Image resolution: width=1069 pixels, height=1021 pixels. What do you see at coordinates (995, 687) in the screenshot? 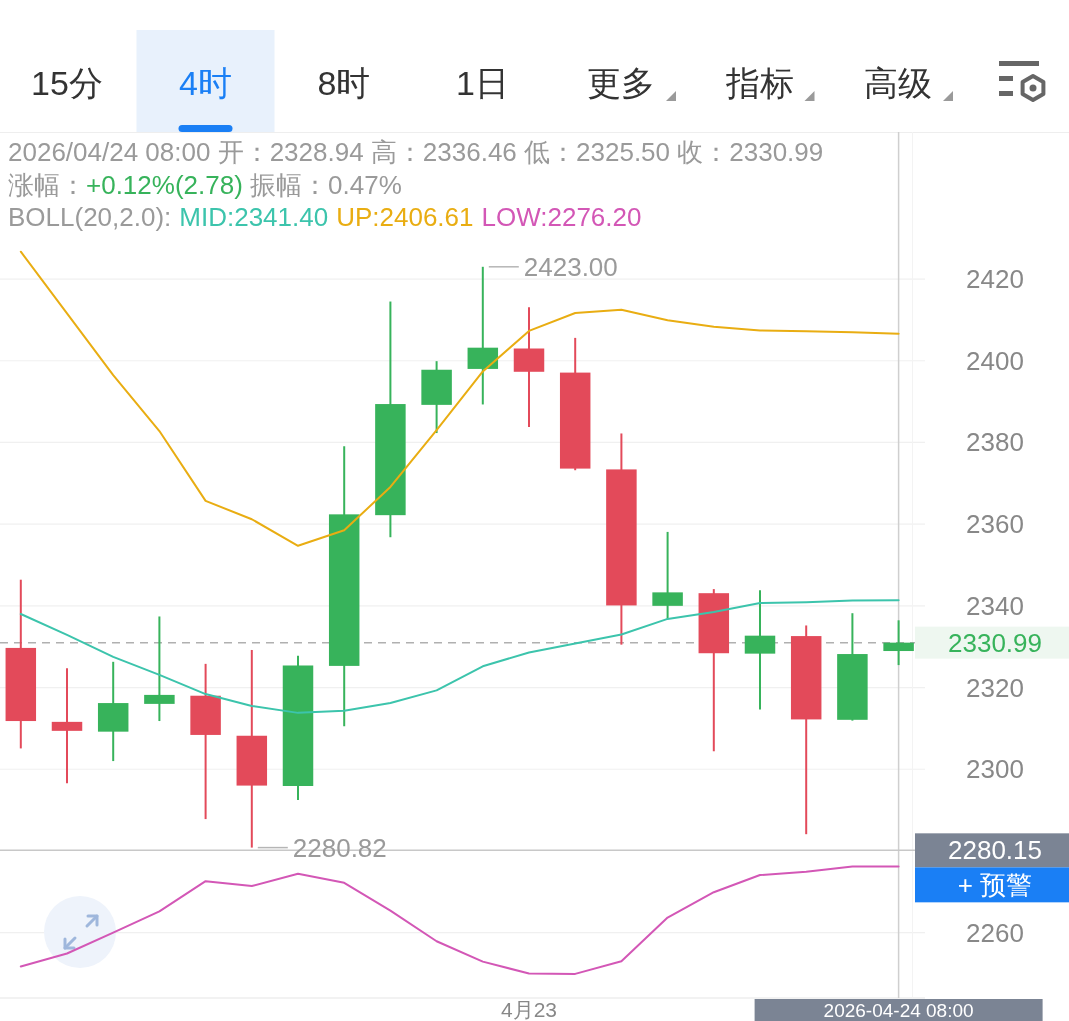
I see `y-tick-label: 2320` at bounding box center [995, 687].